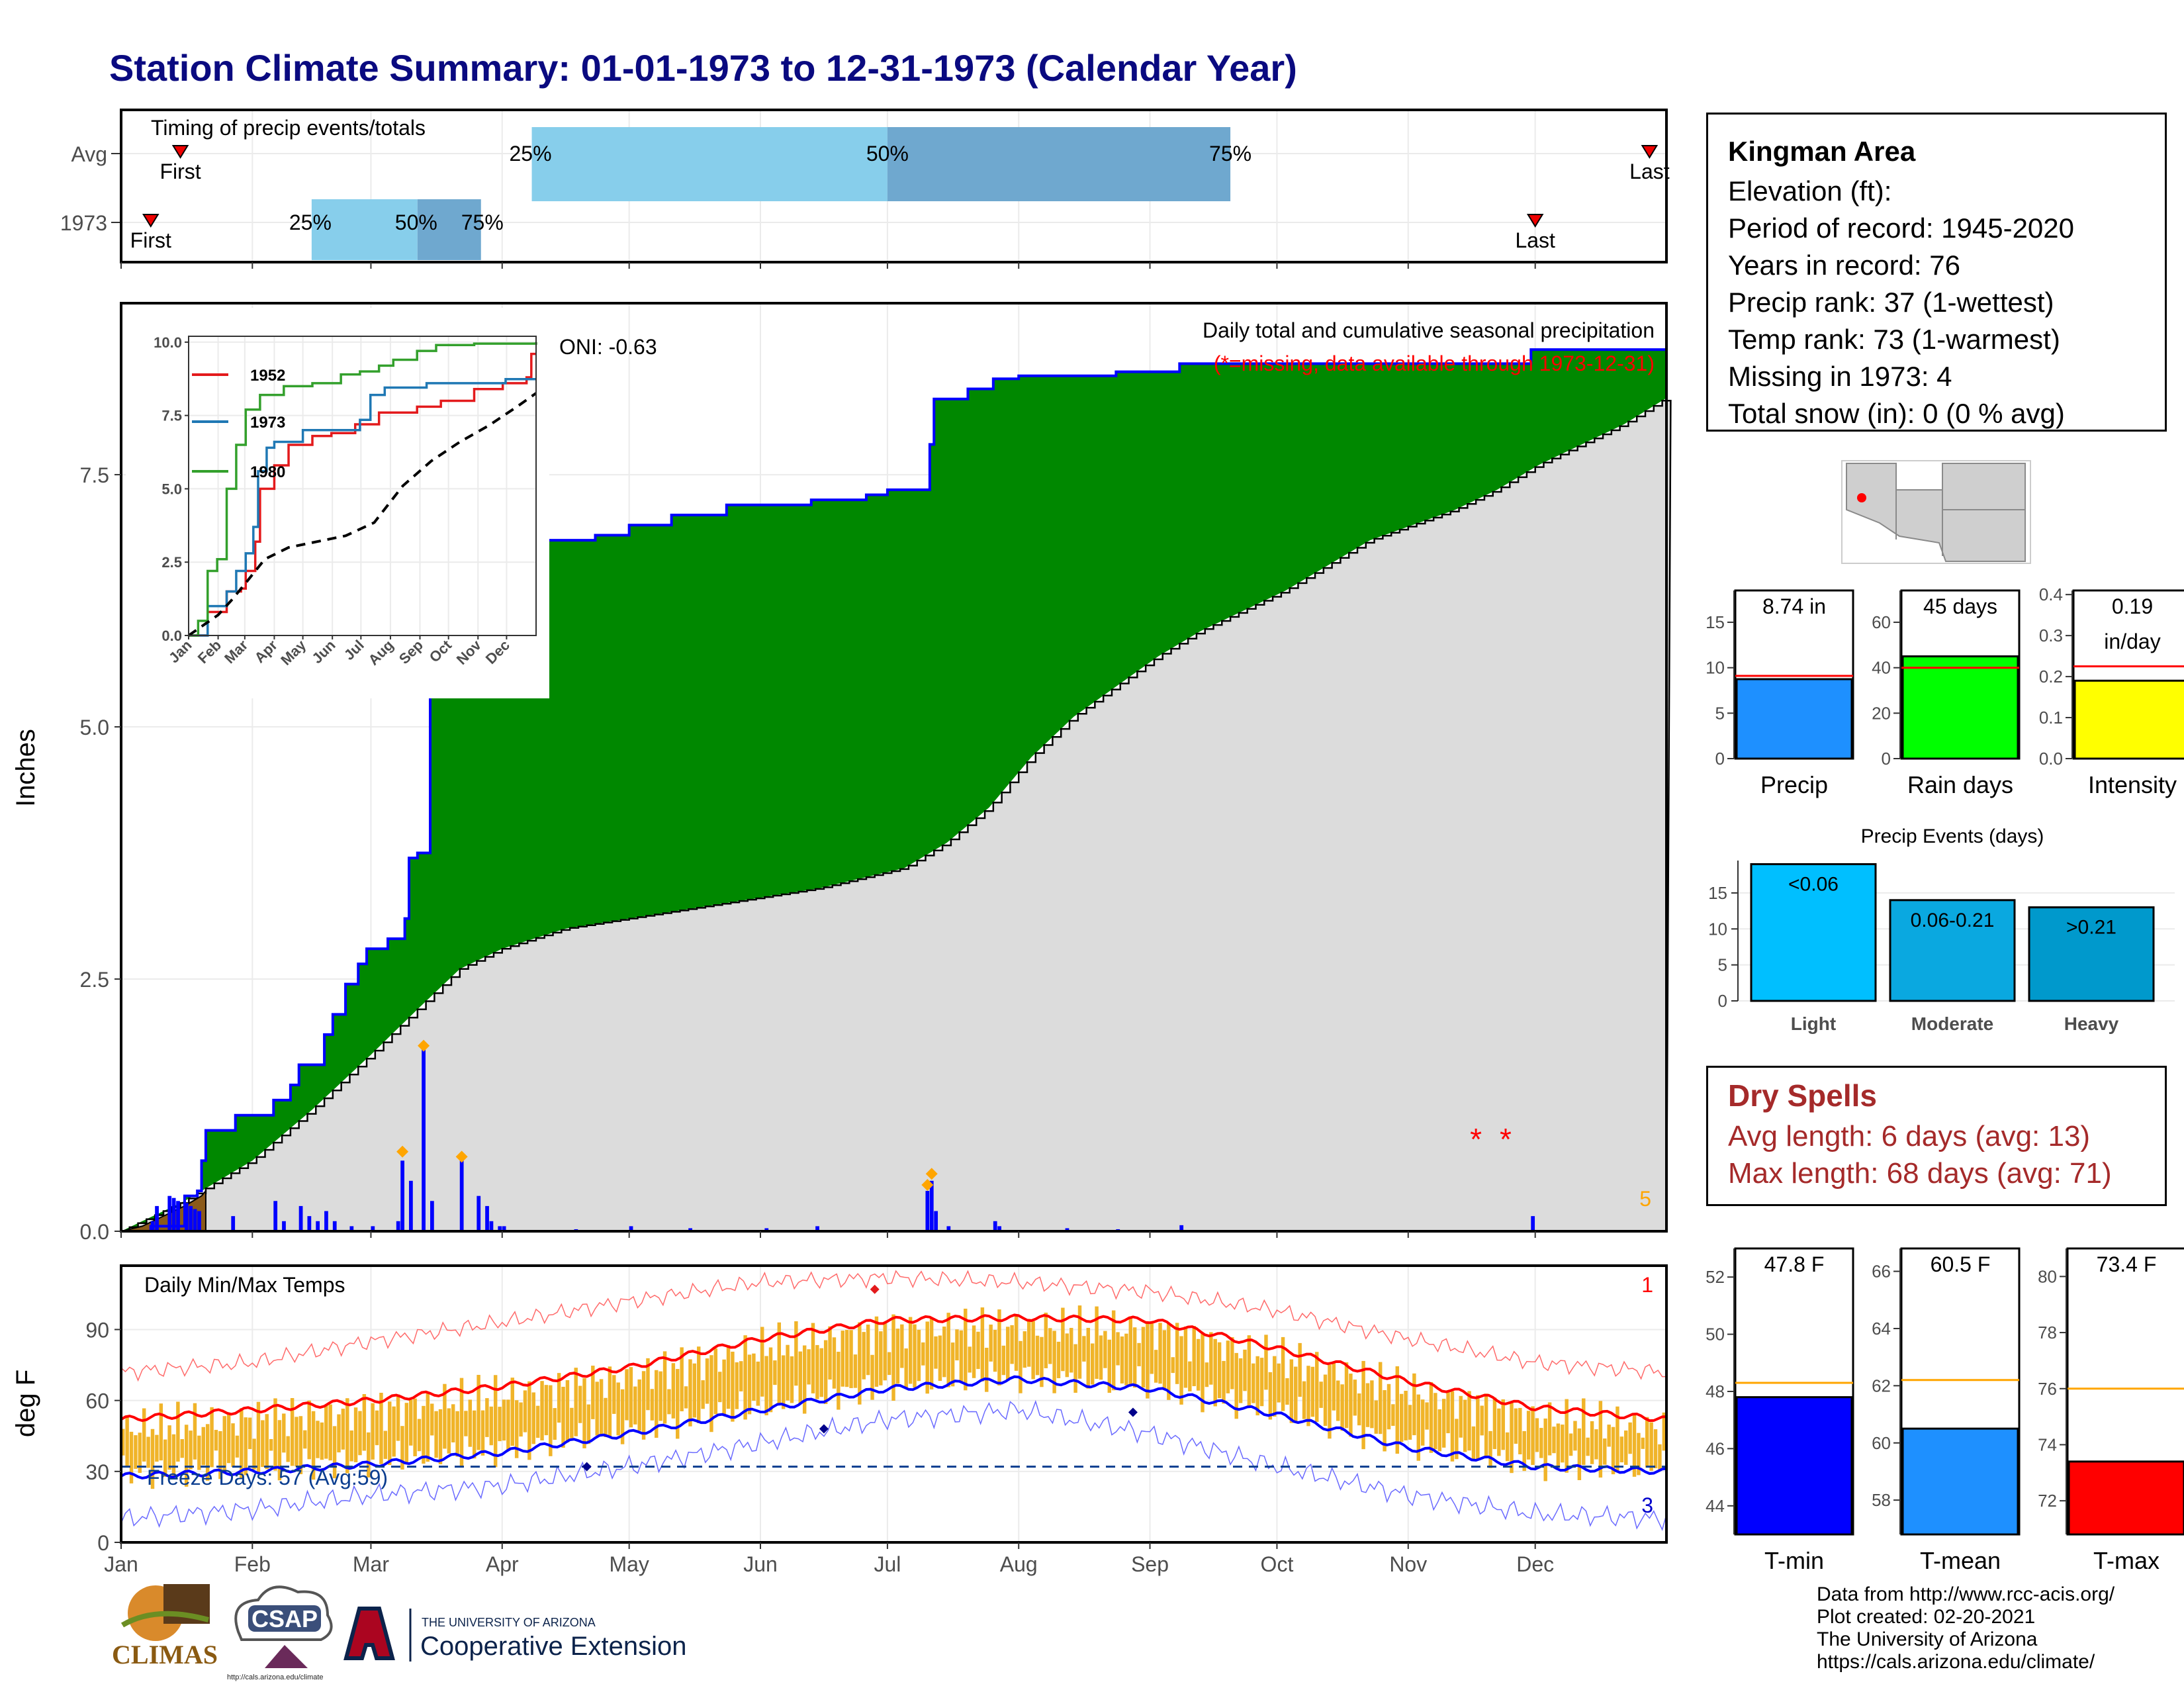  What do you see at coordinates (1794, 719) in the screenshot?
I see `precip-total-bar` at bounding box center [1794, 719].